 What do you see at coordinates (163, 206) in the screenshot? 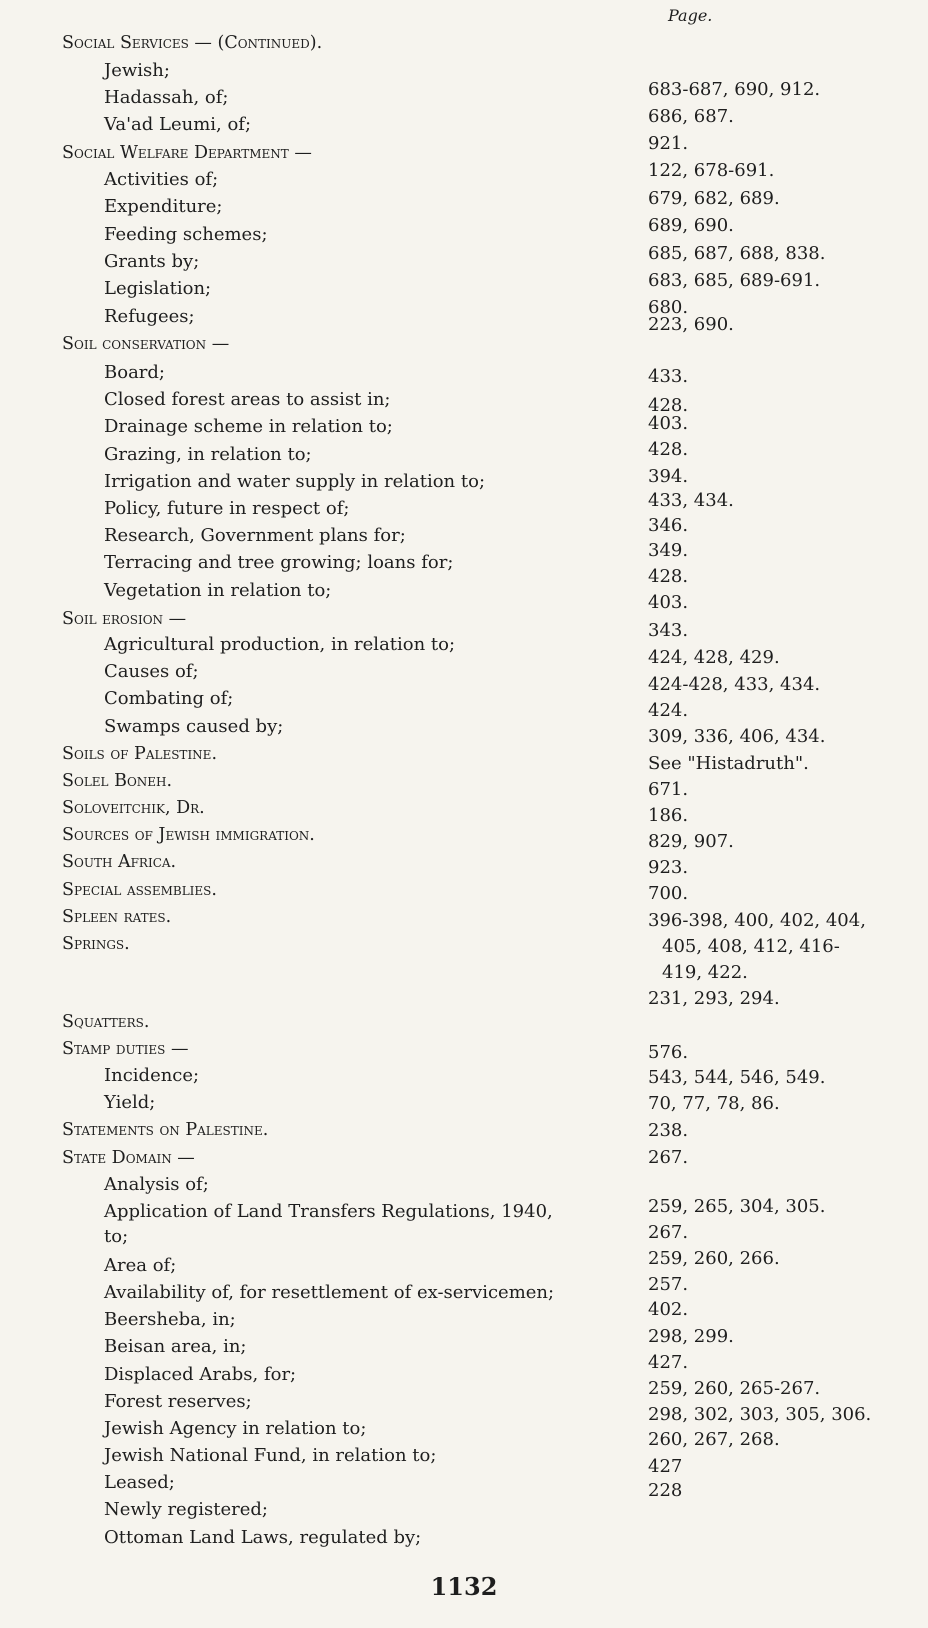
I see `index-subentry: Expenditure;` at bounding box center [163, 206].